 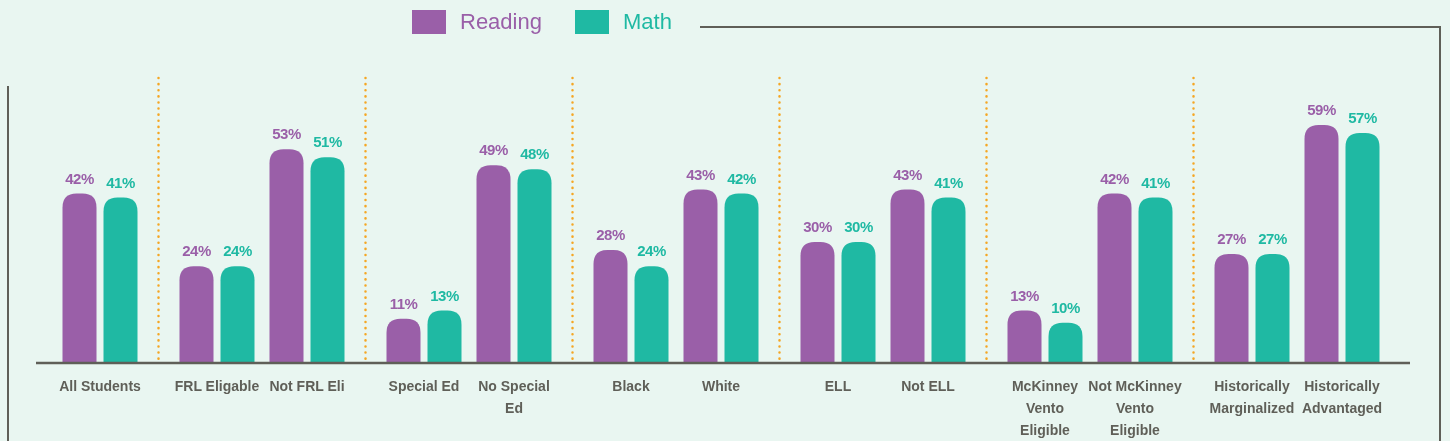 I want to click on x-tick-label: McKinney Vento Eligible, so click(x=1045, y=408).